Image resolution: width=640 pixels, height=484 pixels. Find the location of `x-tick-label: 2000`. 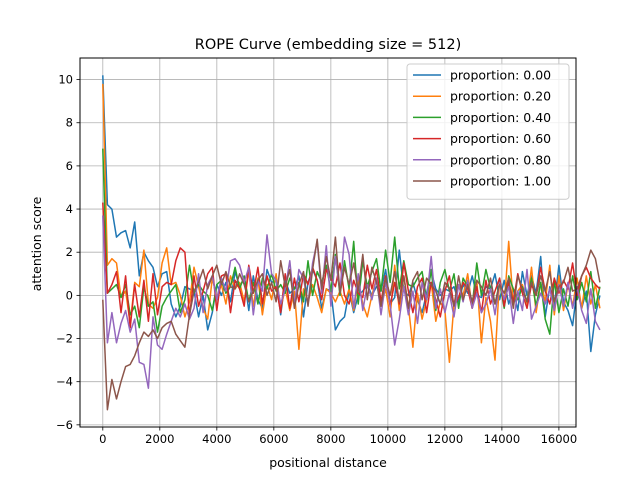

x-tick-label: 2000 is located at coordinates (159, 439).